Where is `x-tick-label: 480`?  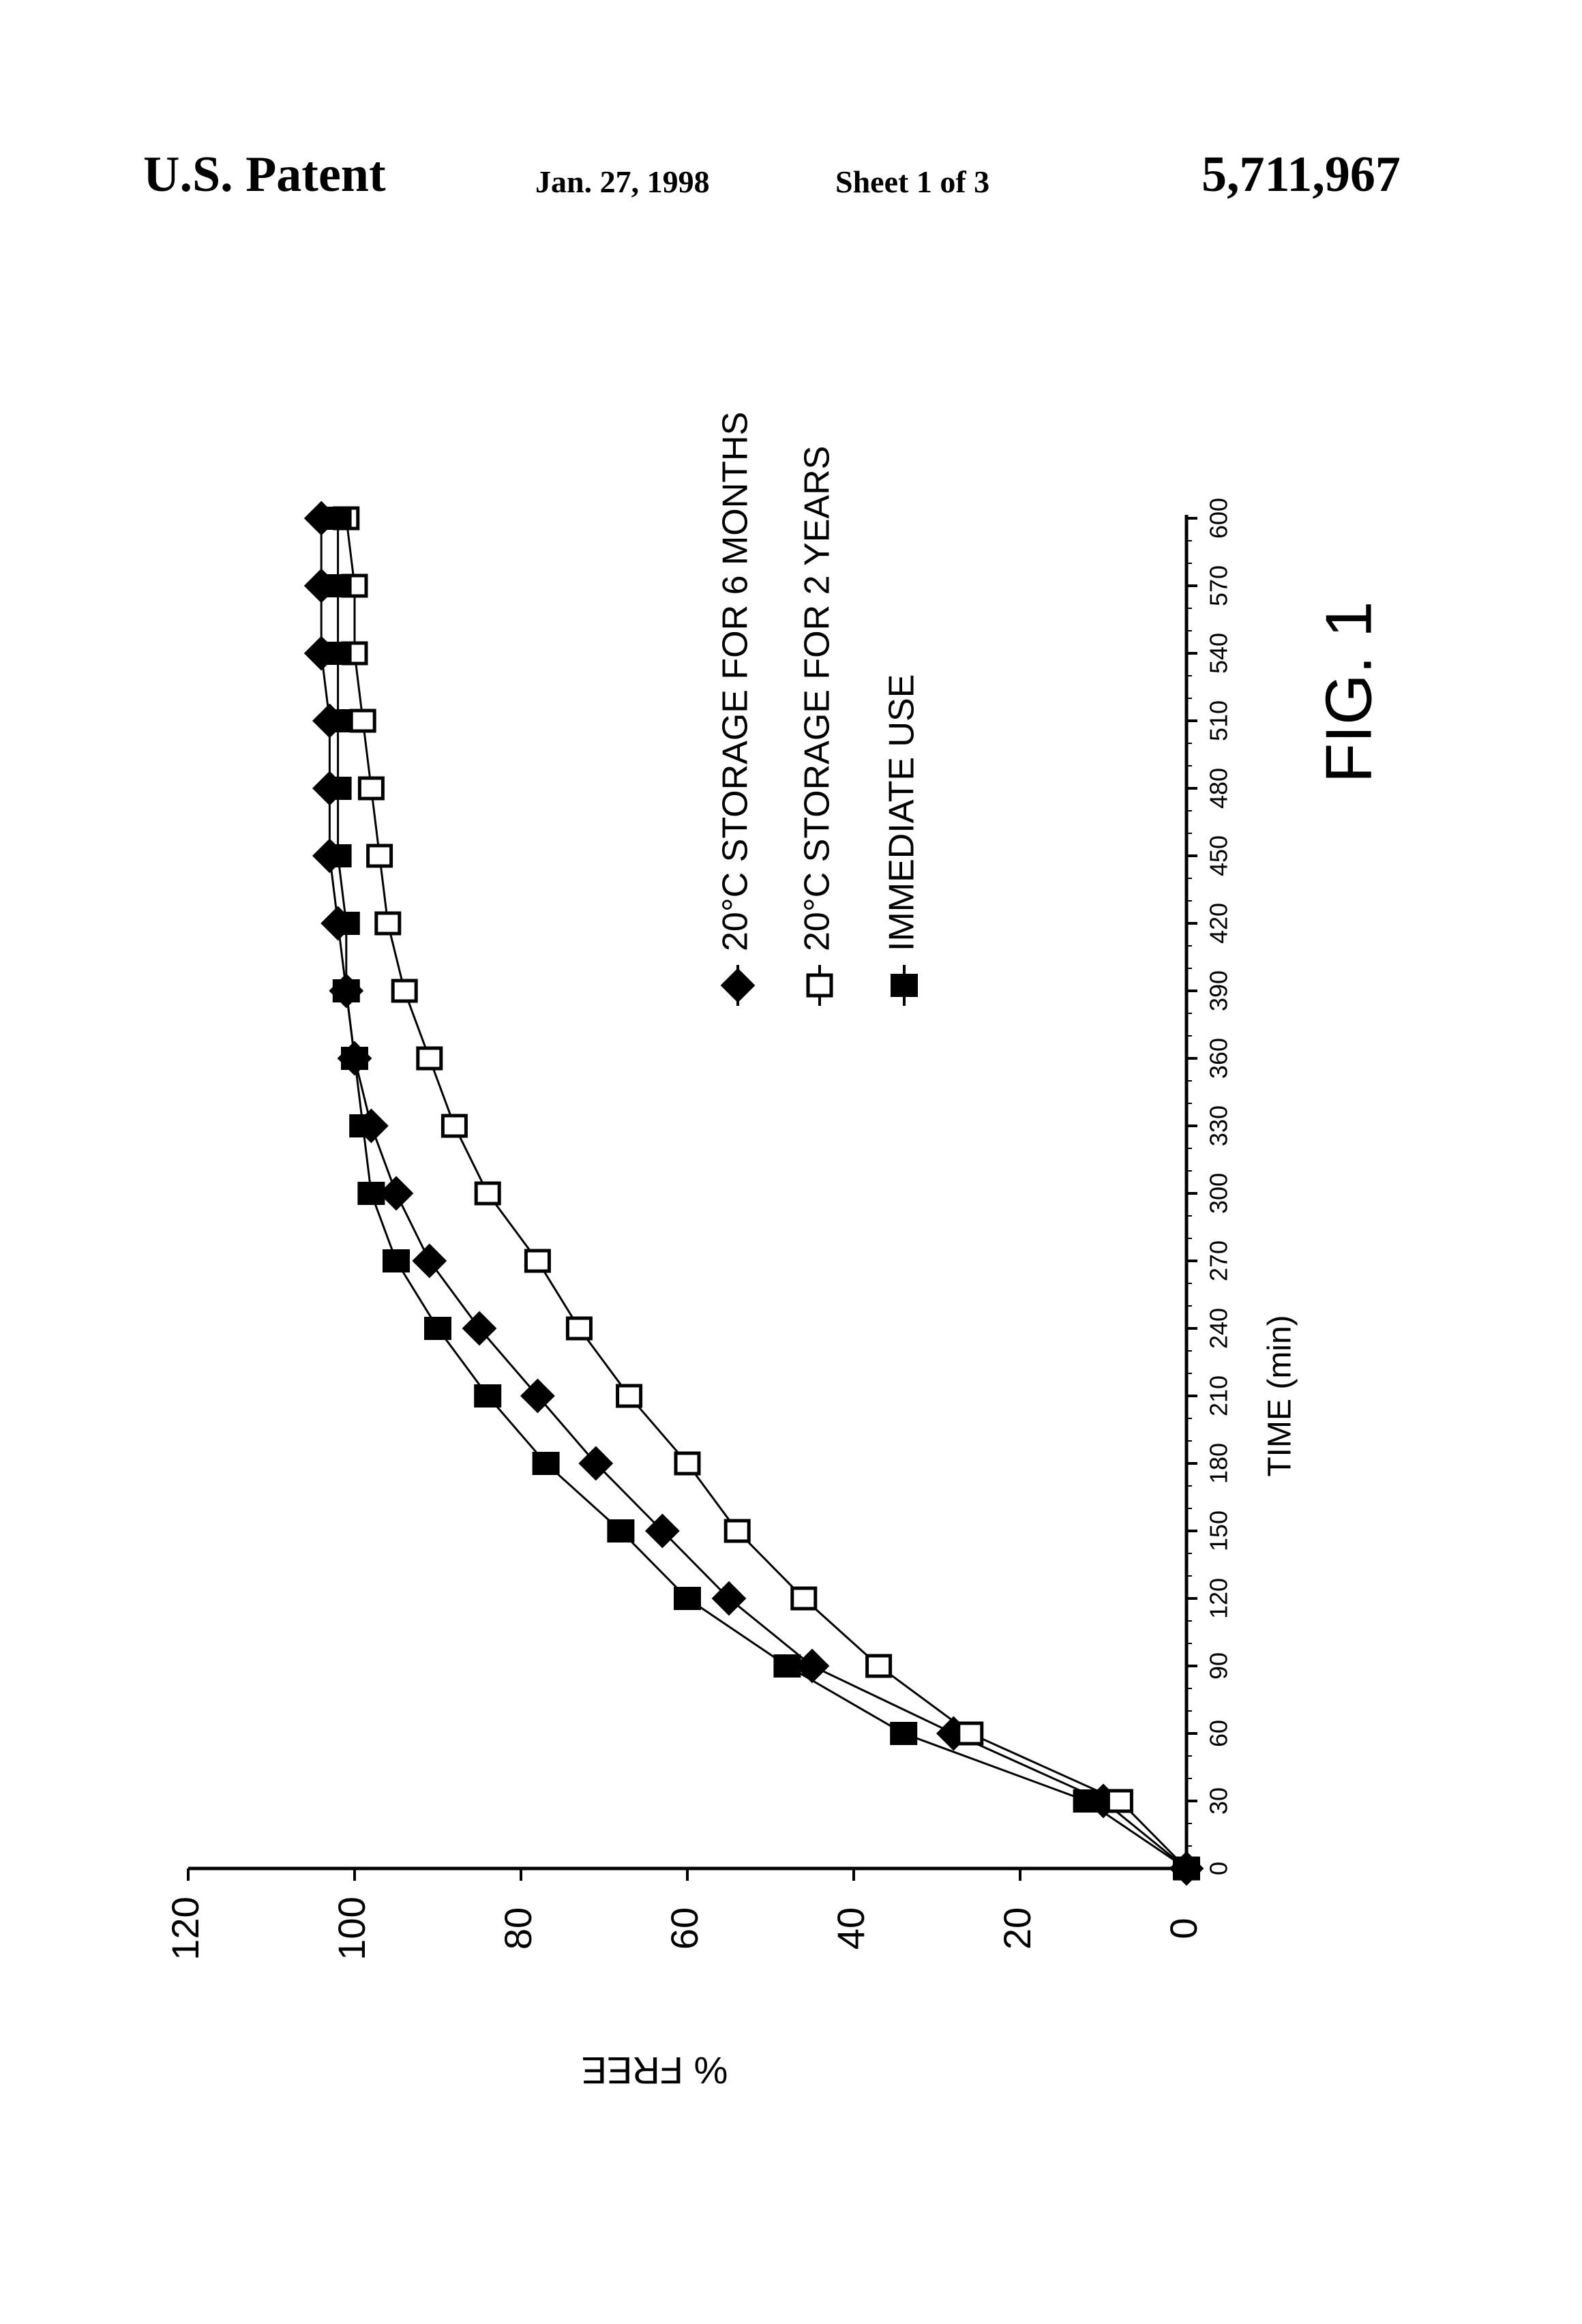
x-tick-label: 480 is located at coordinates (1219, 788).